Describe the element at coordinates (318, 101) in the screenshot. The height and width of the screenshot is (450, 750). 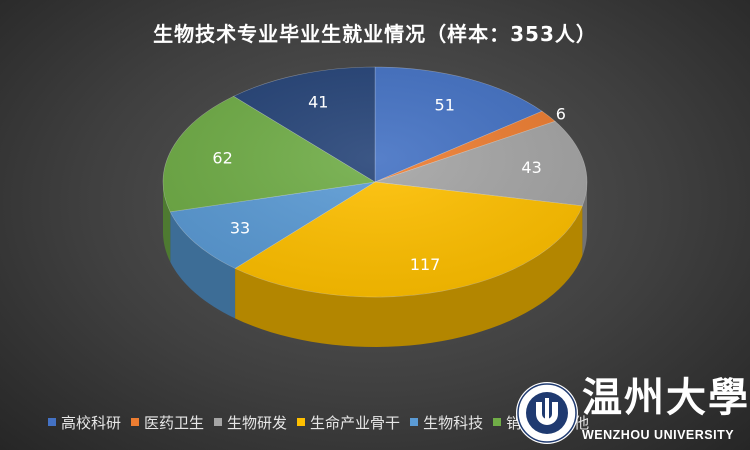
I see `data-label-6: 41` at that location.